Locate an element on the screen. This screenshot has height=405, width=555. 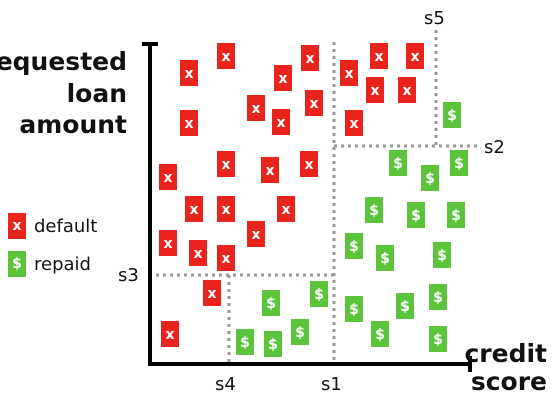
x-axis-label-line-2: score is located at coordinates (508, 381).